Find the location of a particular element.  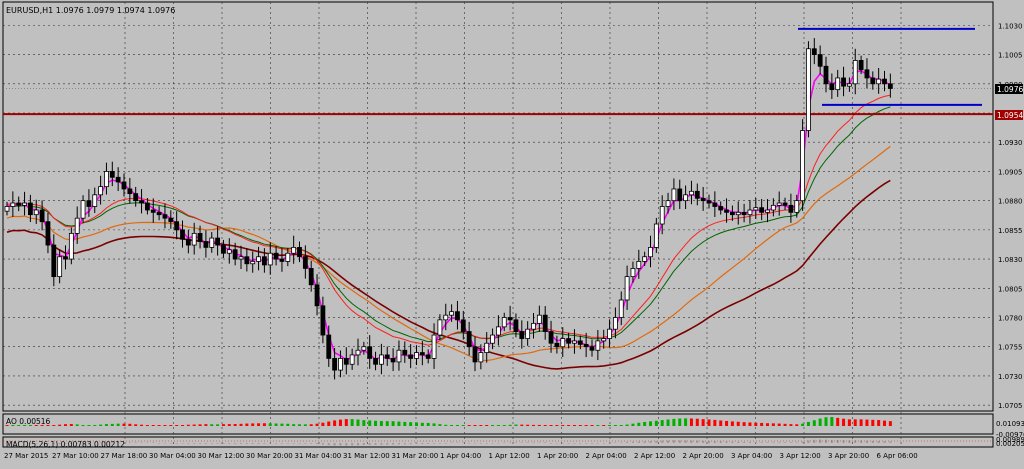

y-tick-label: 1.1005 is located at coordinates (1010, 56).